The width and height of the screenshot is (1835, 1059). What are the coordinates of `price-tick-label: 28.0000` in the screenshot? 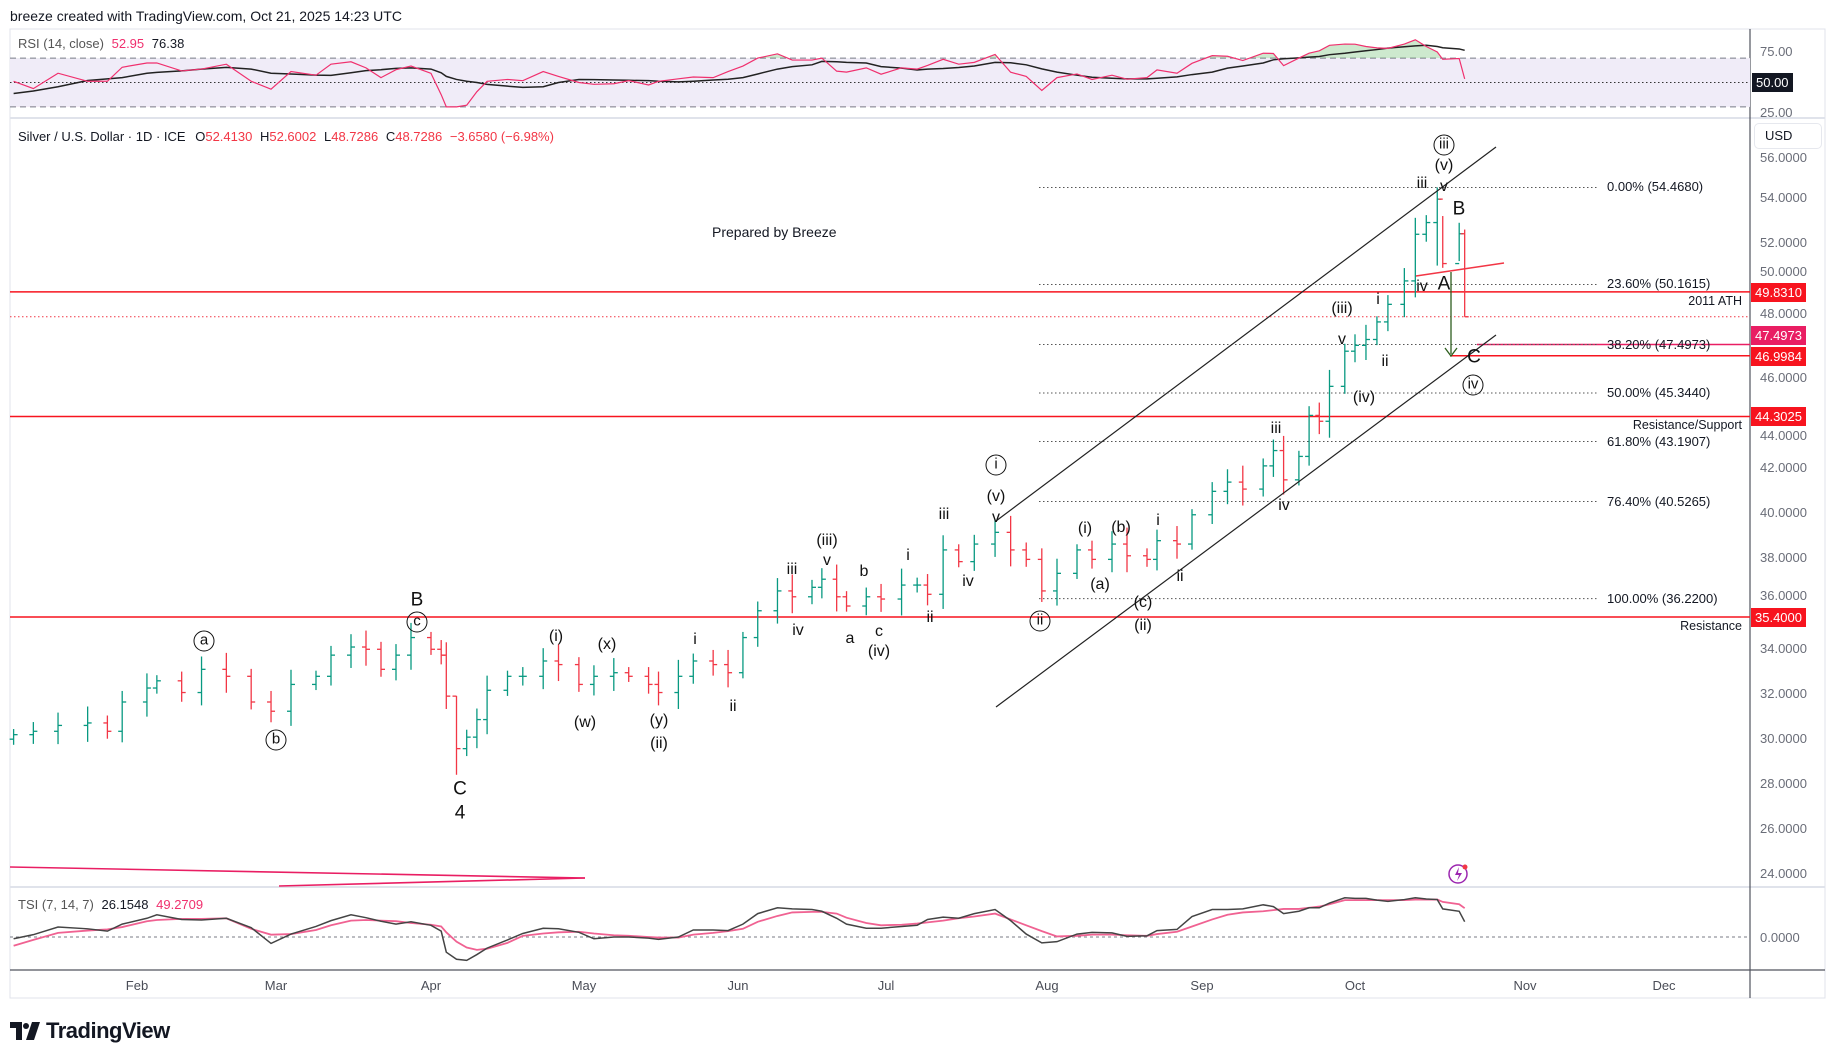 It's located at (1783, 783).